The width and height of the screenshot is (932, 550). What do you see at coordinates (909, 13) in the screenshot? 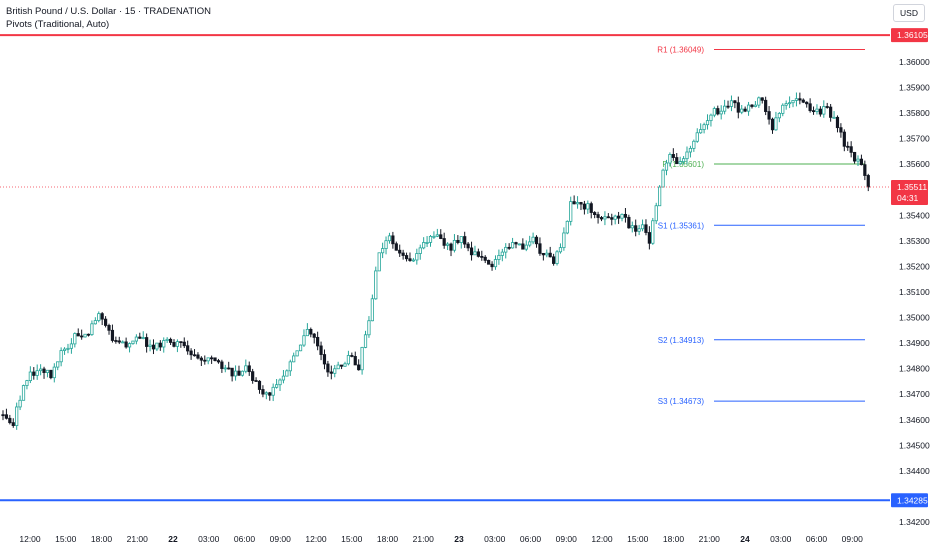
I see `currency-button: USD` at bounding box center [909, 13].